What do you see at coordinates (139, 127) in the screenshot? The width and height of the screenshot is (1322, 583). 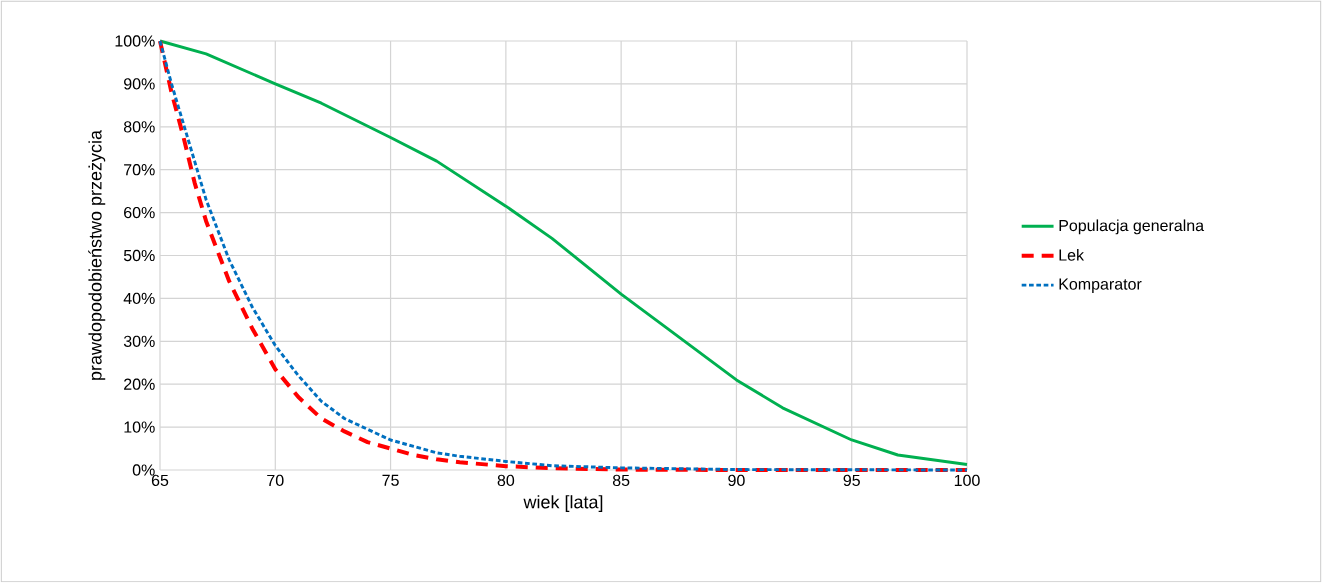 I see `y-tick-label: 80%` at bounding box center [139, 127].